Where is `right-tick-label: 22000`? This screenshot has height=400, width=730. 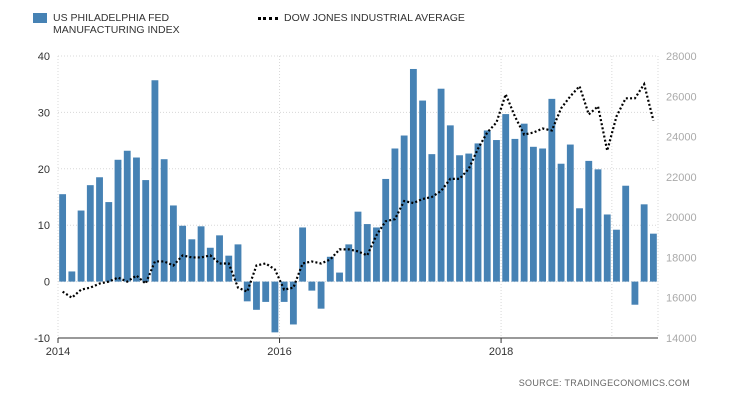 right-tick-label: 22000 is located at coordinates (681, 178).